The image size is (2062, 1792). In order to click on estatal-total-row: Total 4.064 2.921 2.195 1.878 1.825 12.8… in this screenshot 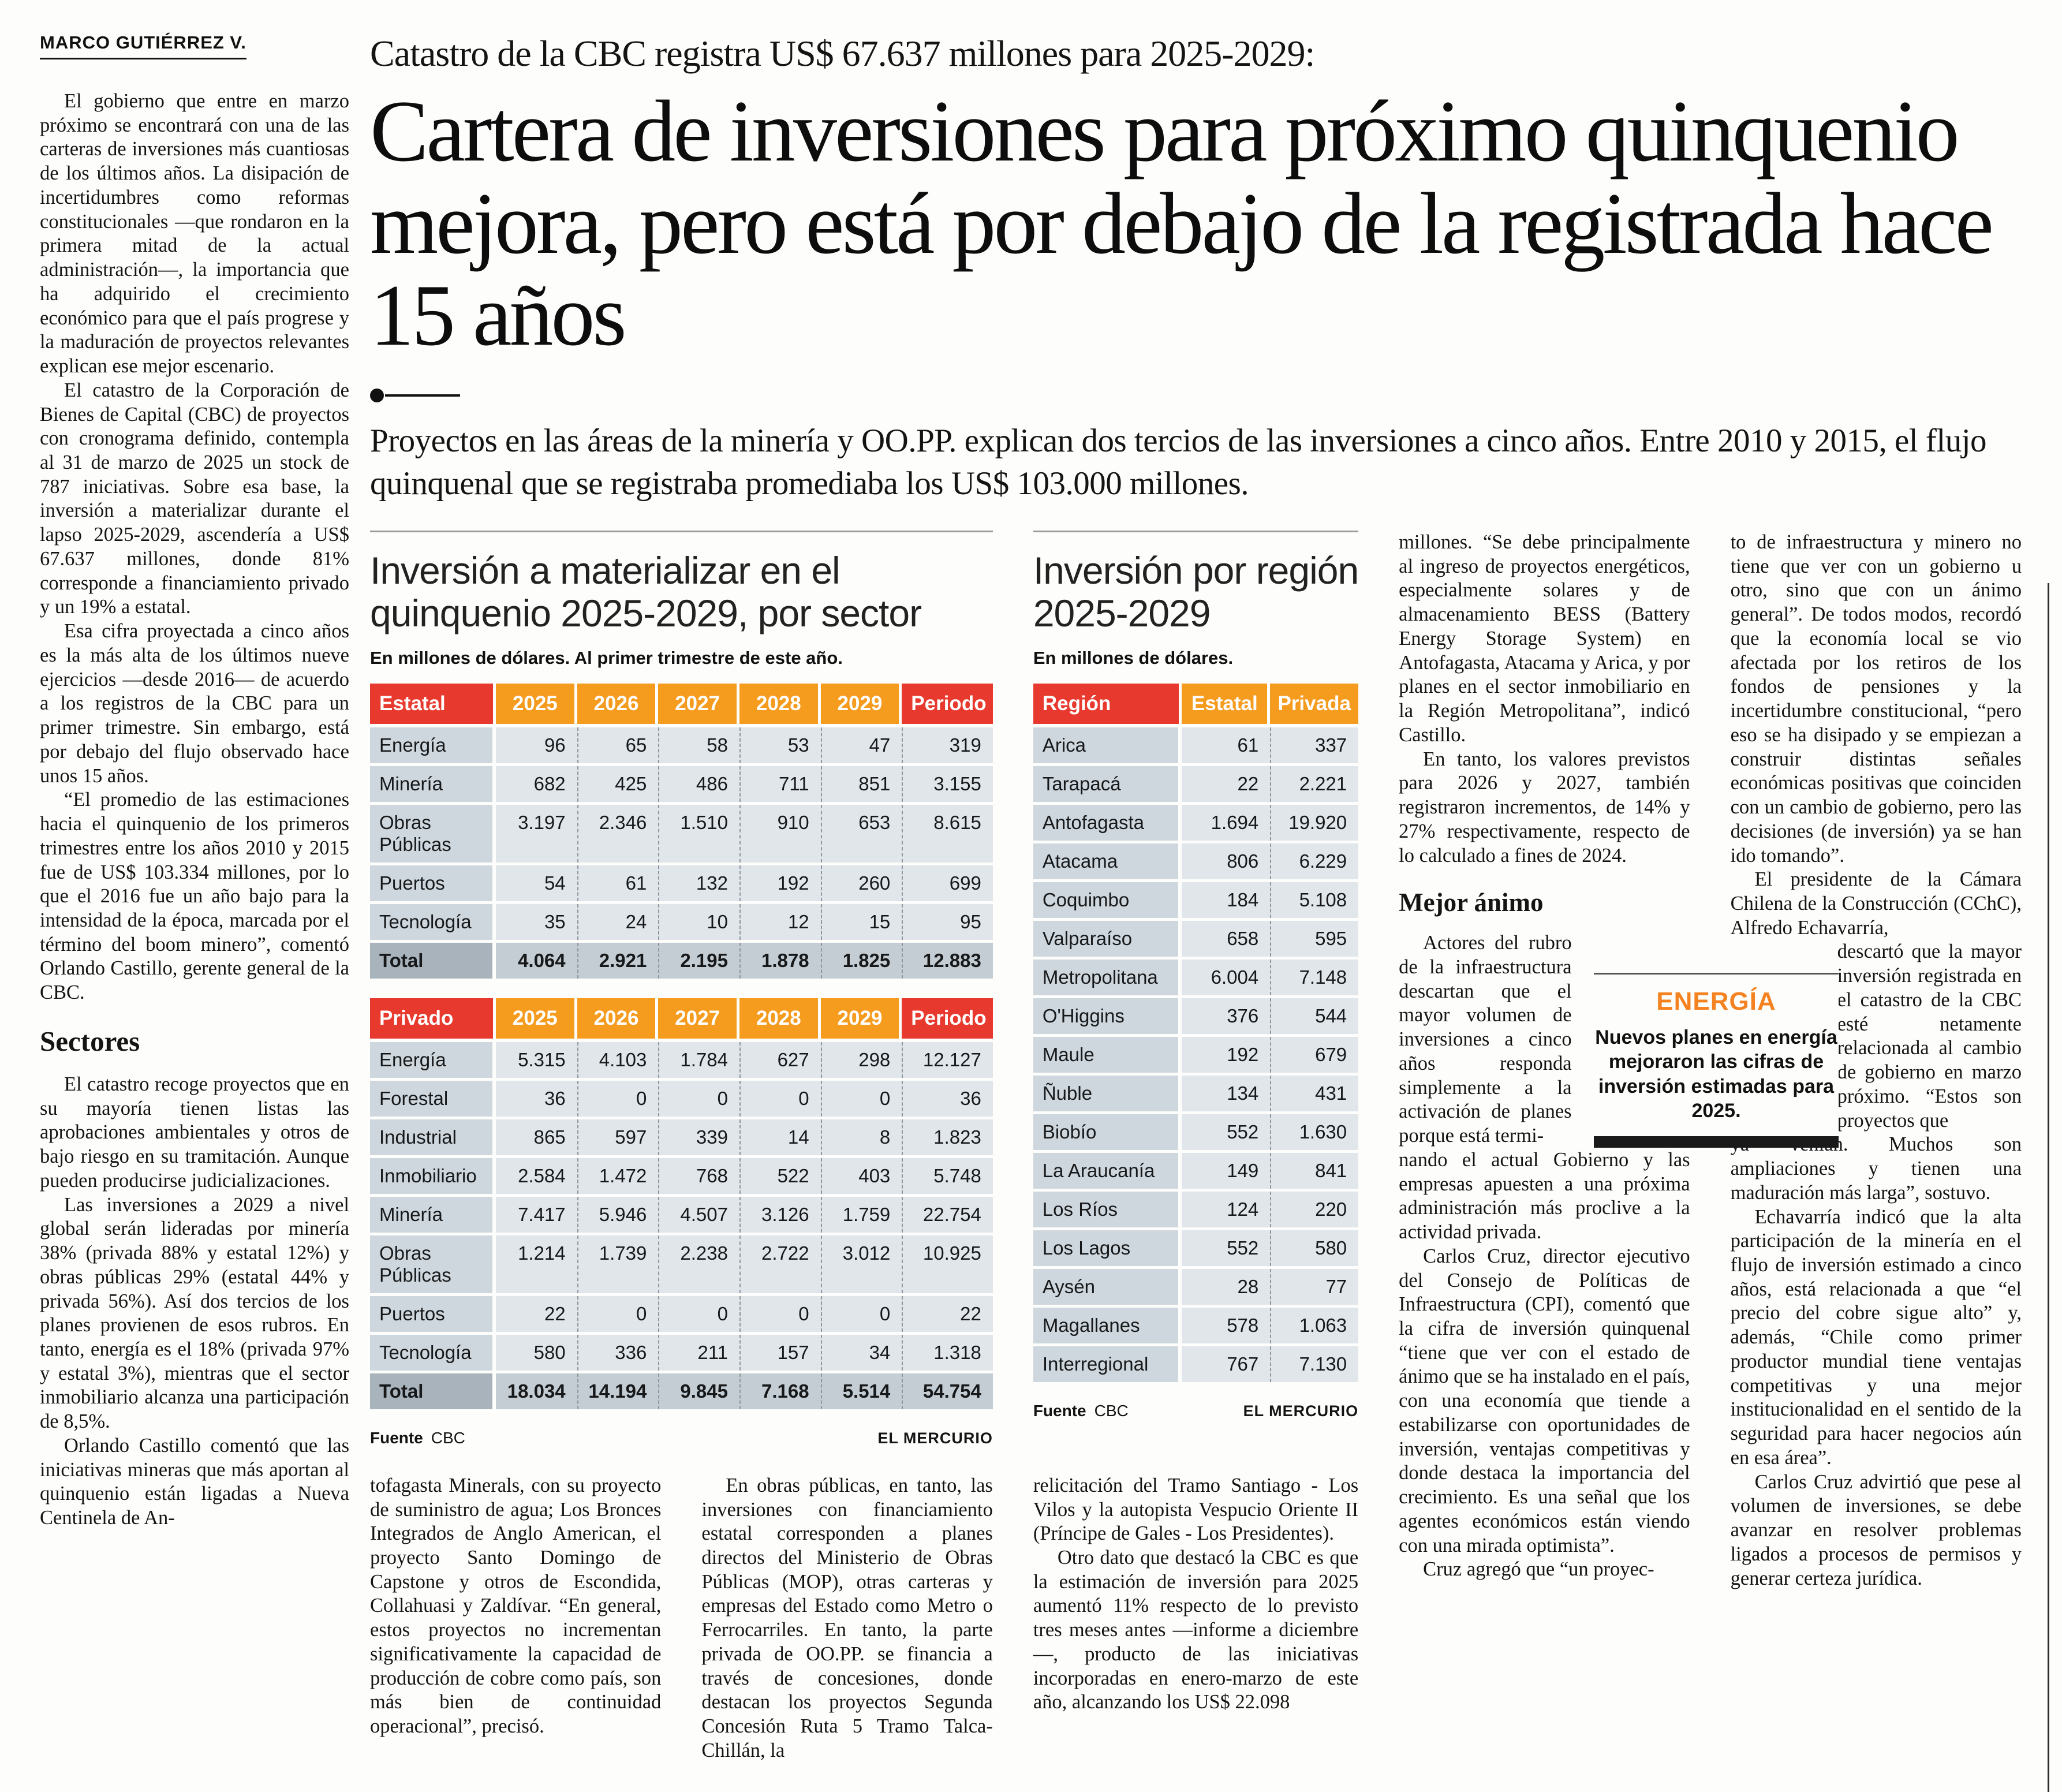, I will do `click(682, 960)`.